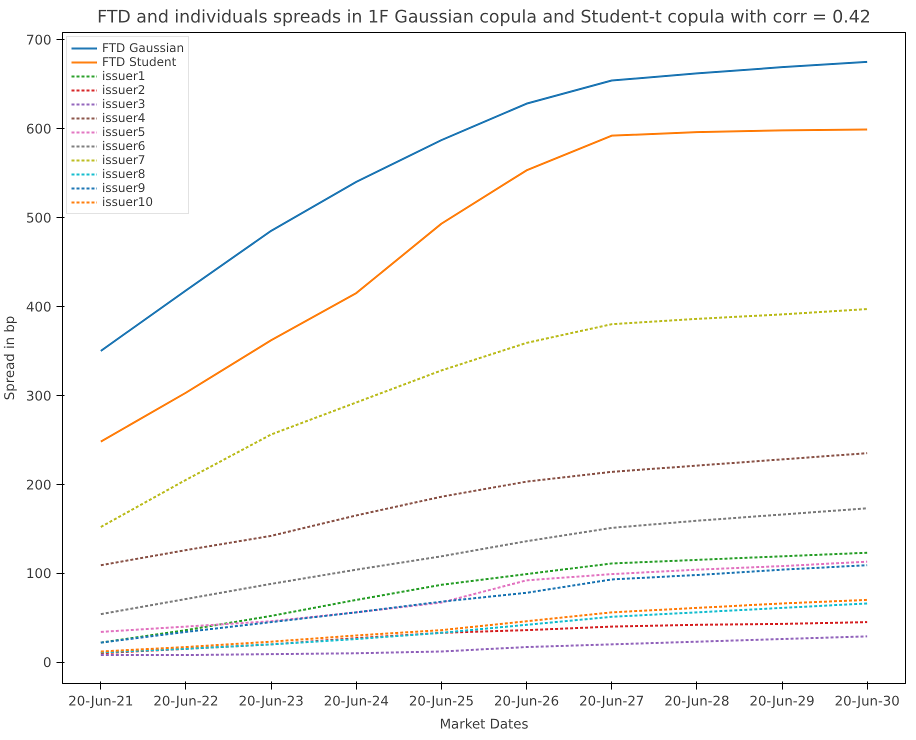  Describe the element at coordinates (124, 118) in the screenshot. I see `legend-label: issuer4` at that location.